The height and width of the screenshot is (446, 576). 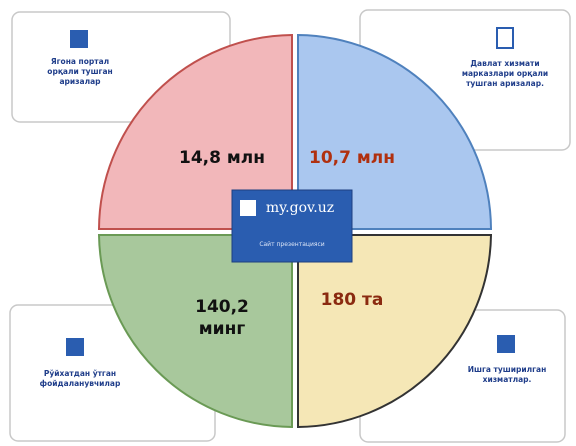 I want to click on box-caption: хизматлар., so click(x=507, y=379).